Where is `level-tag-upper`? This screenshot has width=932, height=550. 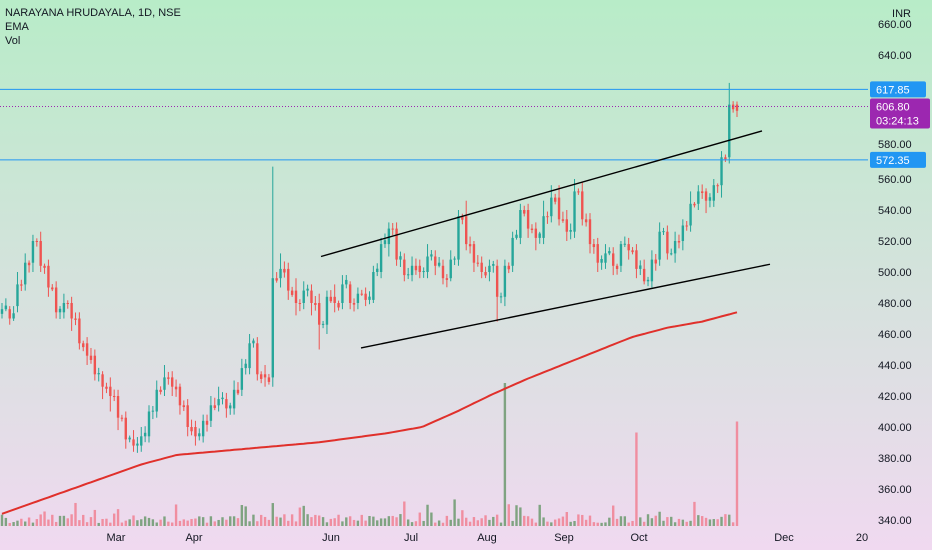
level-tag-upper is located at coordinates (898, 89).